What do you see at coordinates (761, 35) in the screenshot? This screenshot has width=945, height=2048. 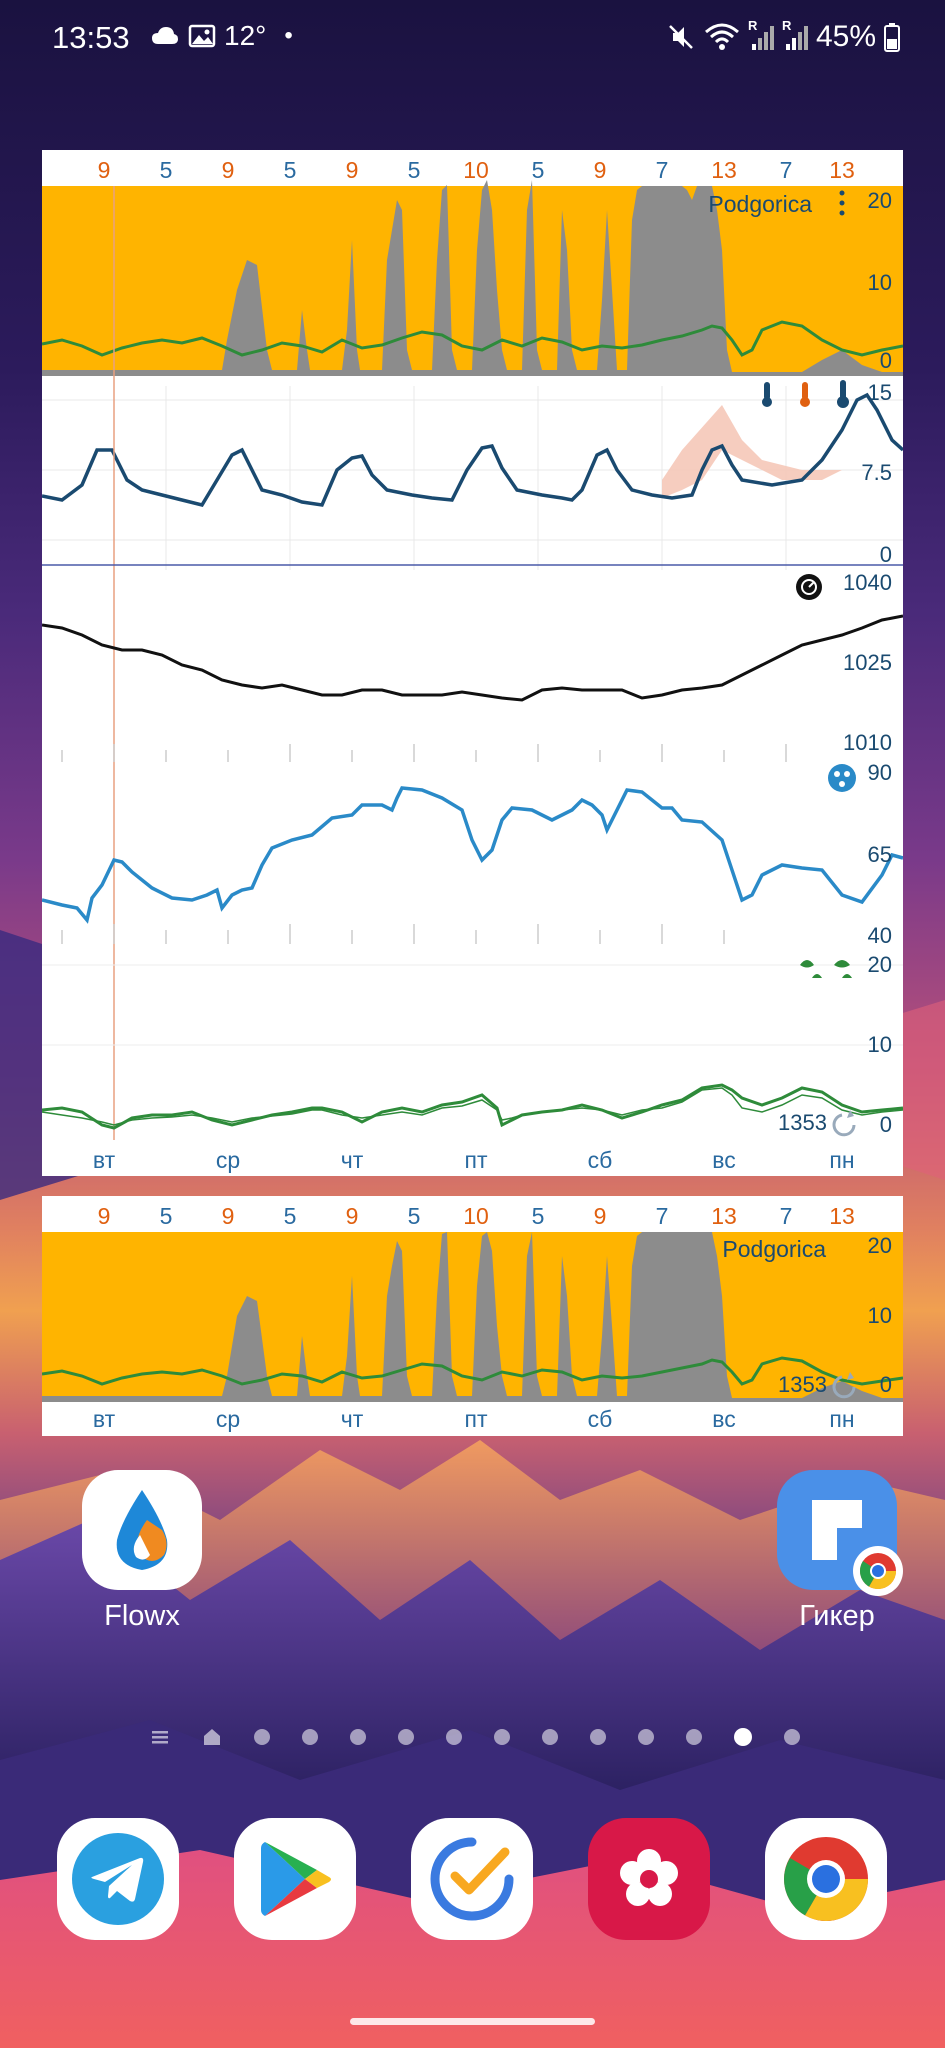 I see `signal-icon: R` at bounding box center [761, 35].